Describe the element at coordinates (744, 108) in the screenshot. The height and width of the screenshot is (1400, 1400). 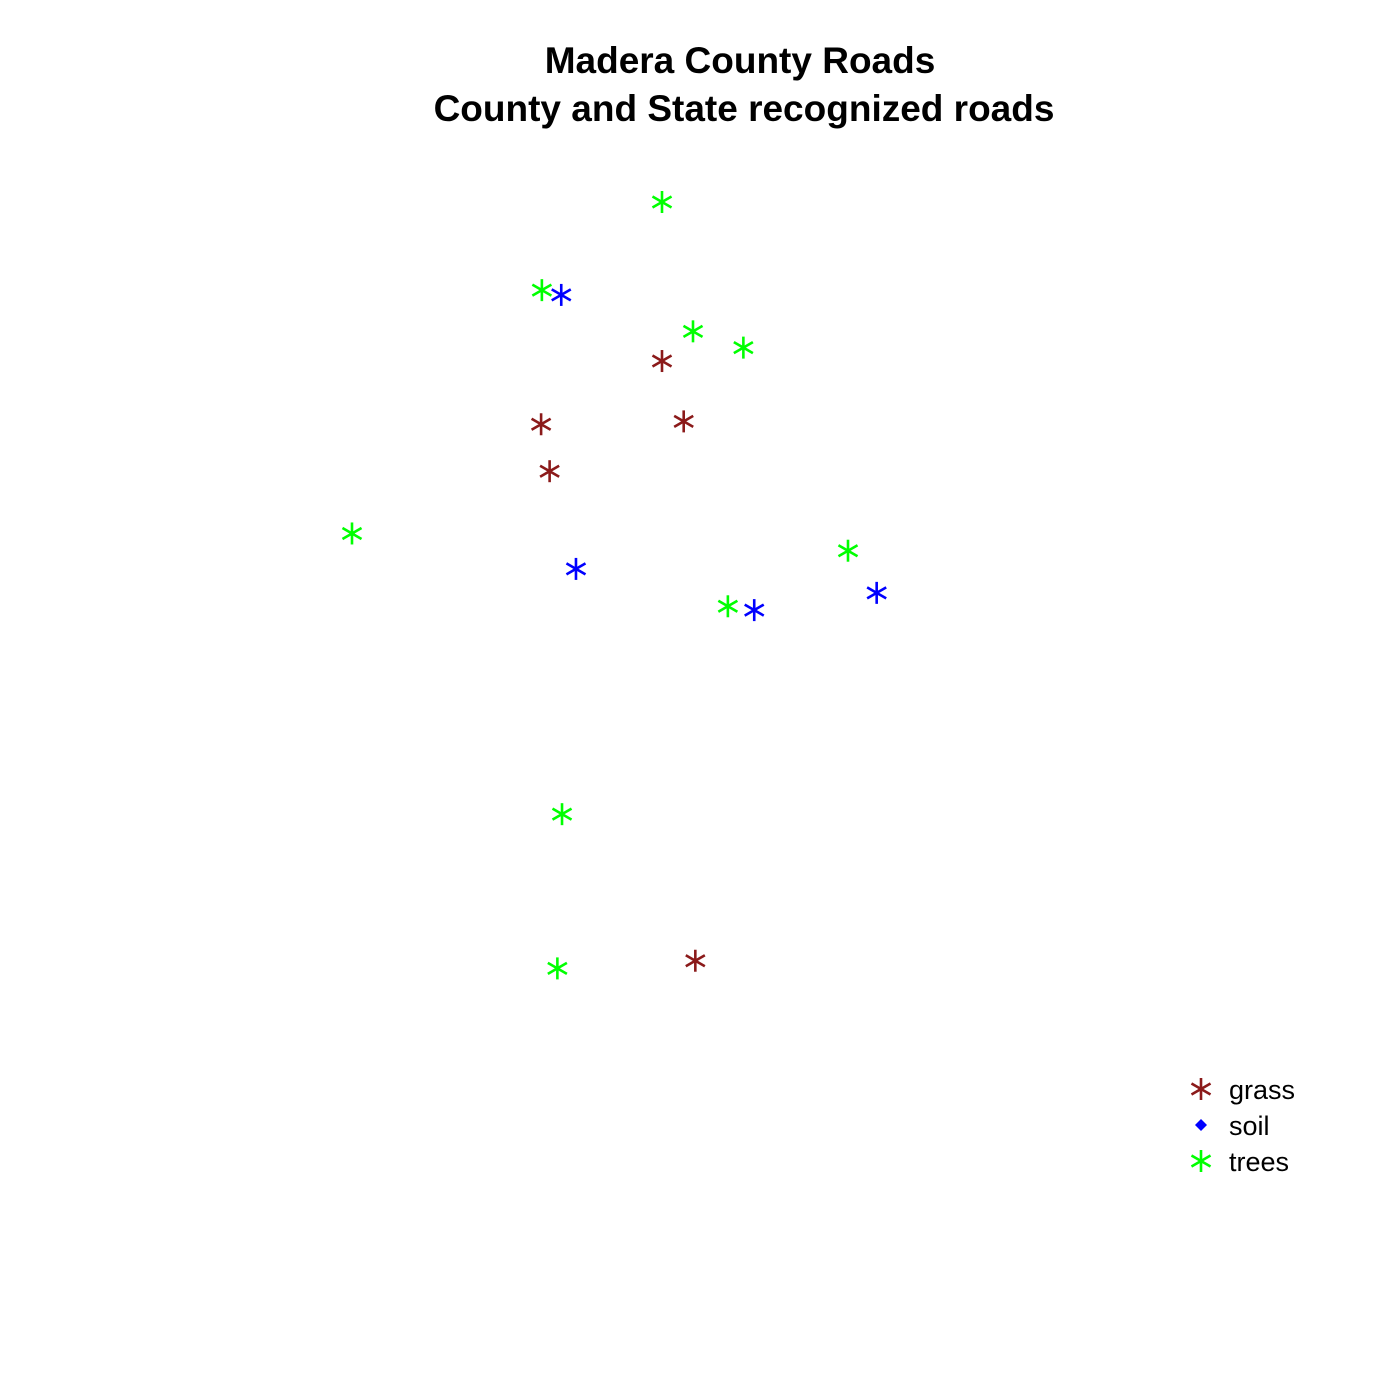
I see `chart-subtitle-line: County and State recognized roads` at that location.